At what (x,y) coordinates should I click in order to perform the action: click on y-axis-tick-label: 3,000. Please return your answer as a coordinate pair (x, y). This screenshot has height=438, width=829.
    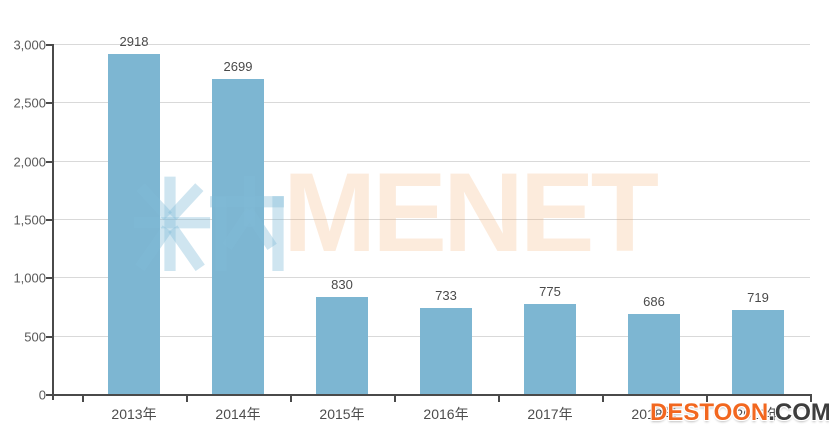
    Looking at the image, I should click on (29, 45).